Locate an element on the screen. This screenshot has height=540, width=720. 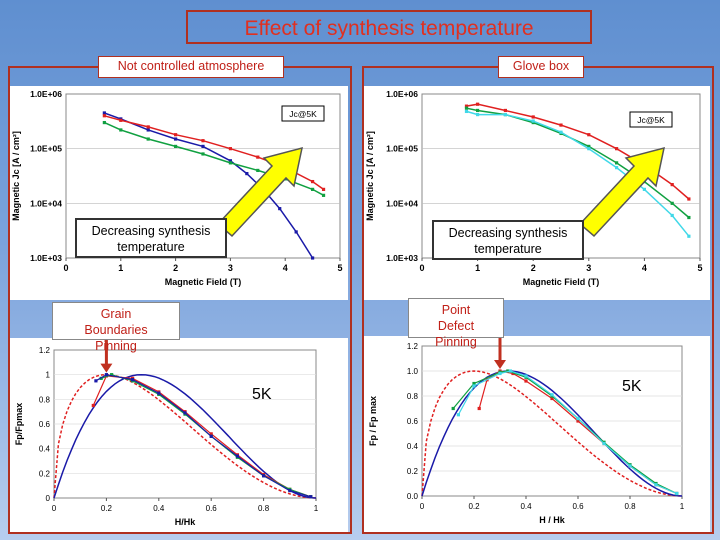
arrow-left-caption: Decreasing synthesis temperature is located at coordinates (151, 238).